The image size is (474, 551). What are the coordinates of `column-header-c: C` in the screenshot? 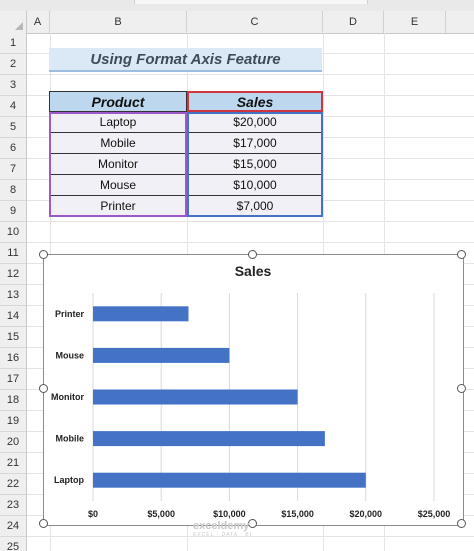 It's located at (255, 22).